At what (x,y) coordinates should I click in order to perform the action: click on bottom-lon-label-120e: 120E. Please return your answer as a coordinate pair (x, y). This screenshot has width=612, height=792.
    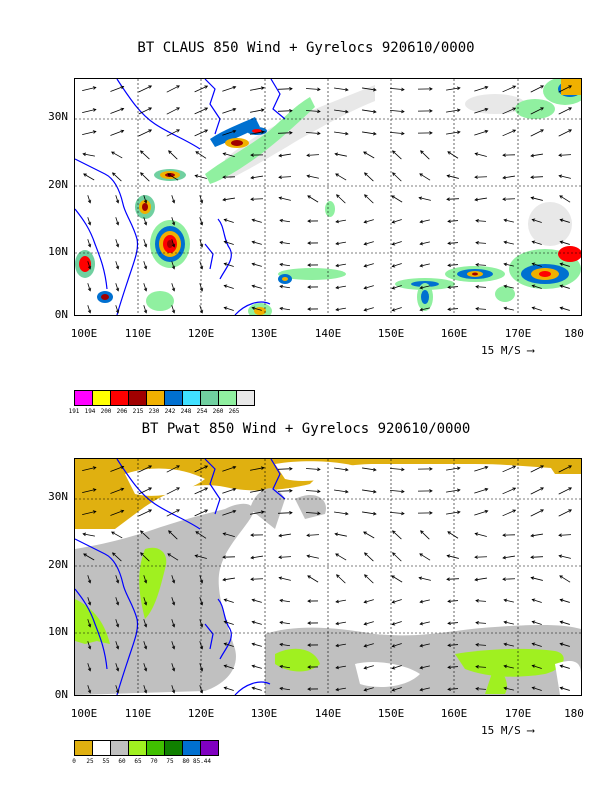
    Looking at the image, I should click on (201, 713).